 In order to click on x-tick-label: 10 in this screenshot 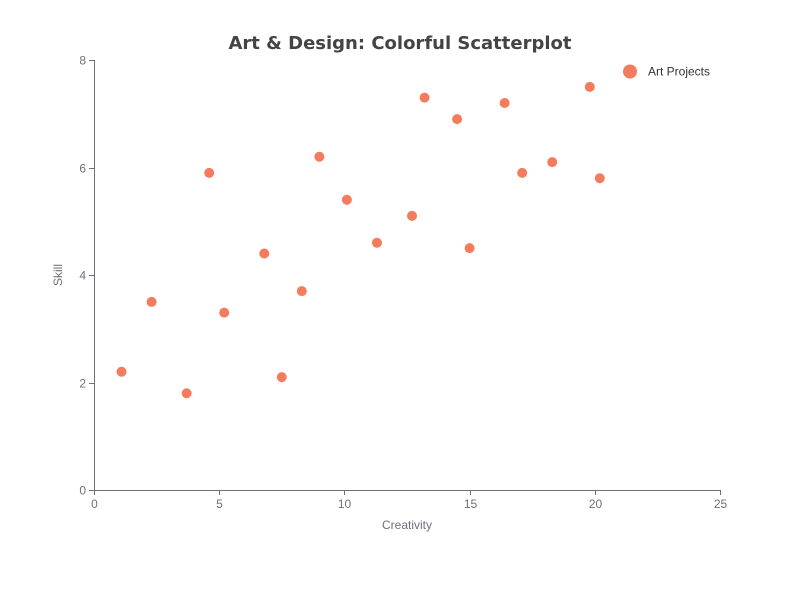, I will do `click(345, 504)`.